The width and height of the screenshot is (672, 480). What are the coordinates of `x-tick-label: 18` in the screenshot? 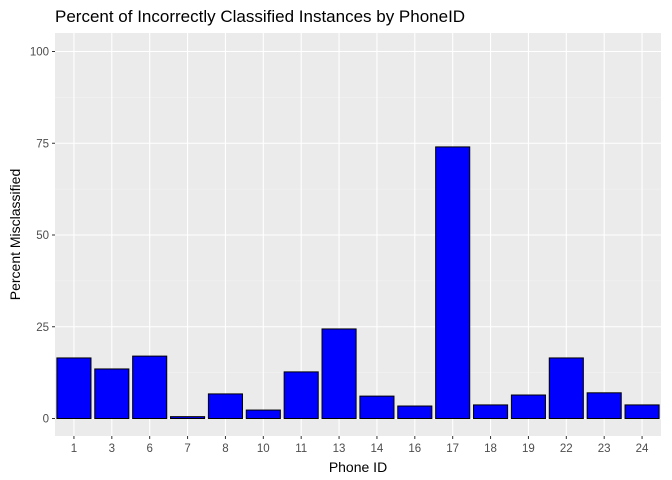 It's located at (490, 449).